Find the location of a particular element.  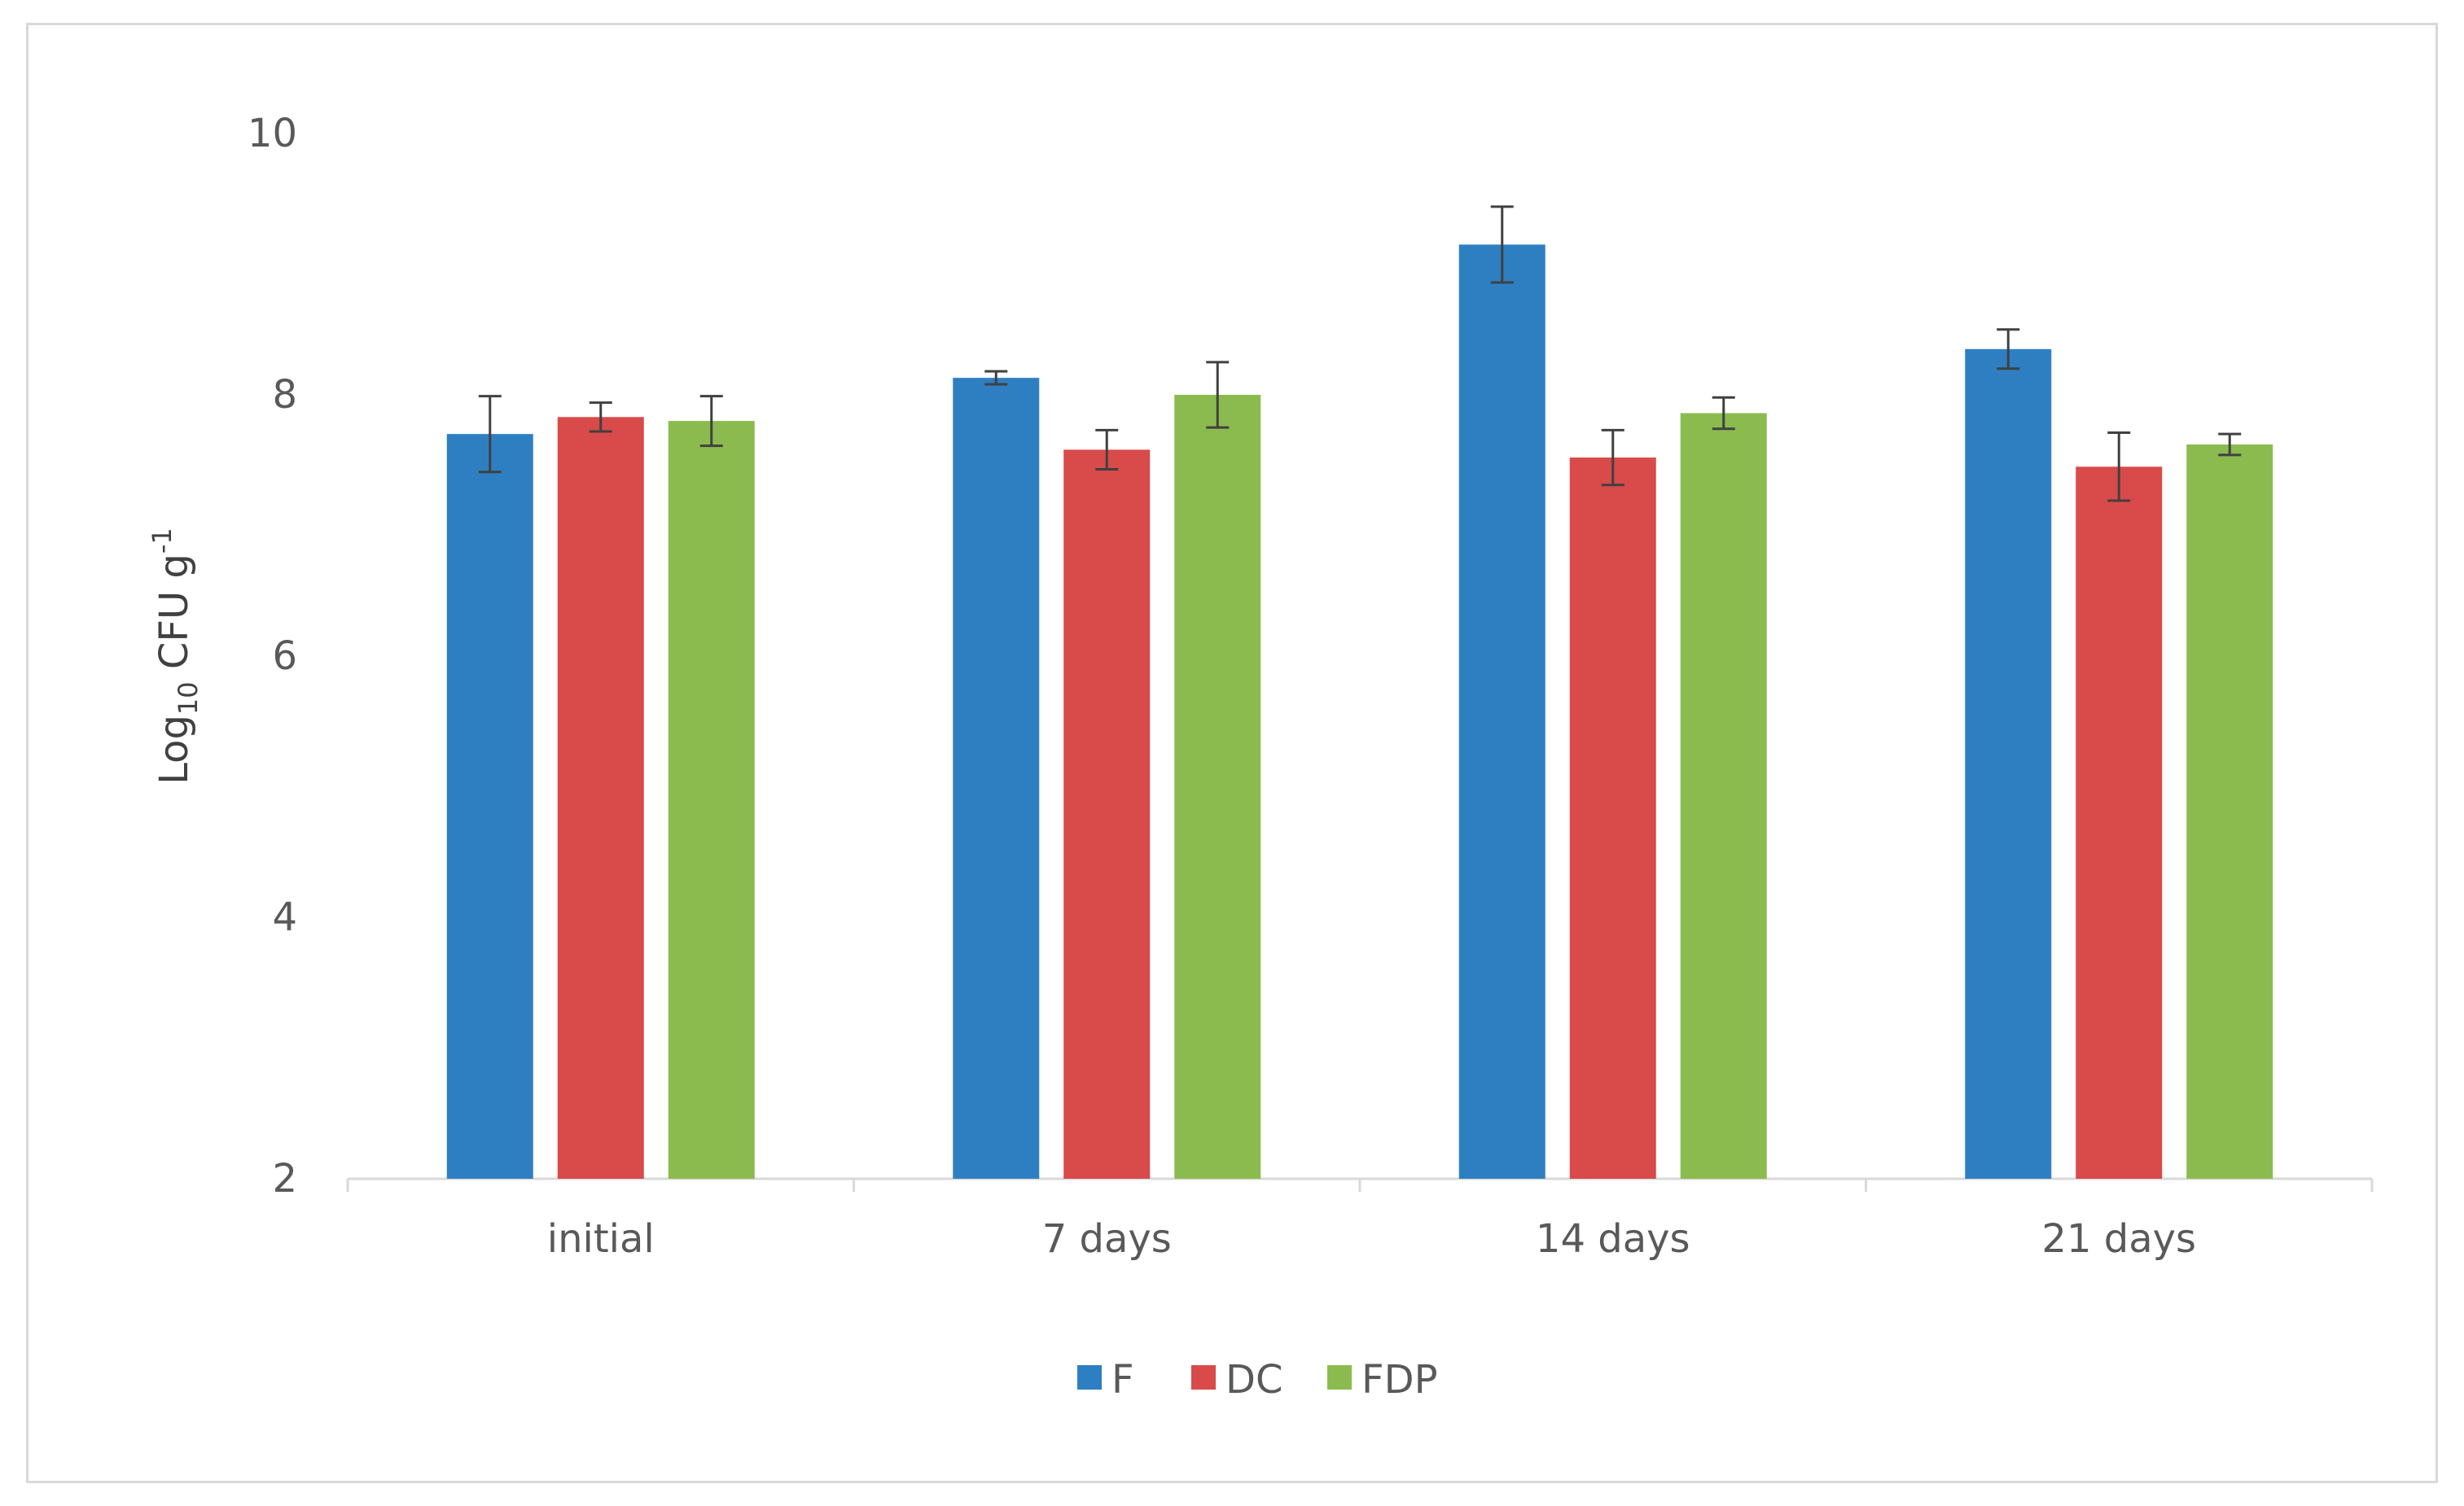

x-tick-label: 21 days is located at coordinates (2118, 1239).